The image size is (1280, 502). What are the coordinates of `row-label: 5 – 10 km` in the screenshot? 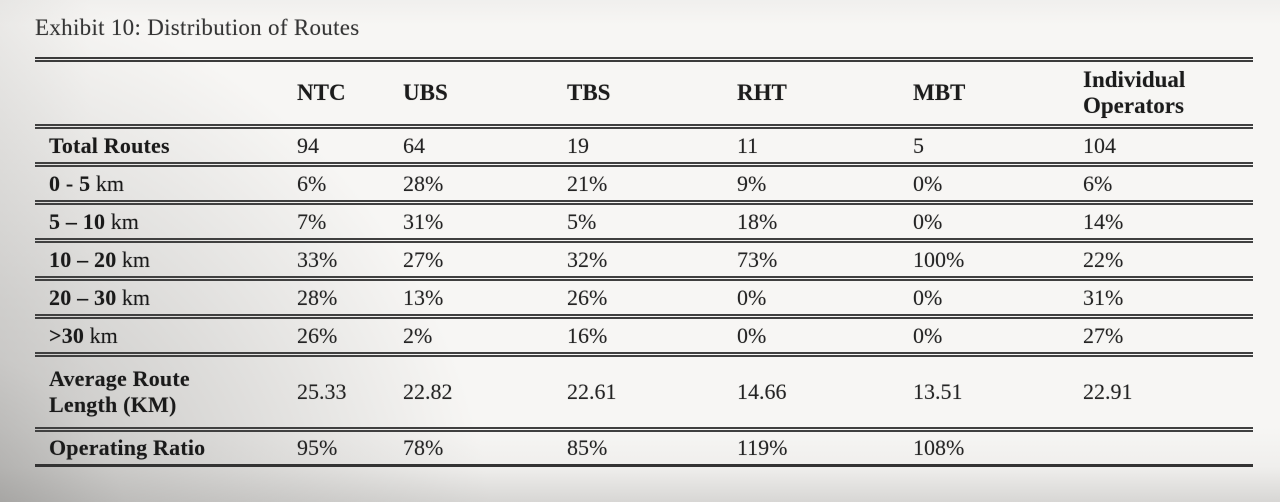 It's located at (165, 222).